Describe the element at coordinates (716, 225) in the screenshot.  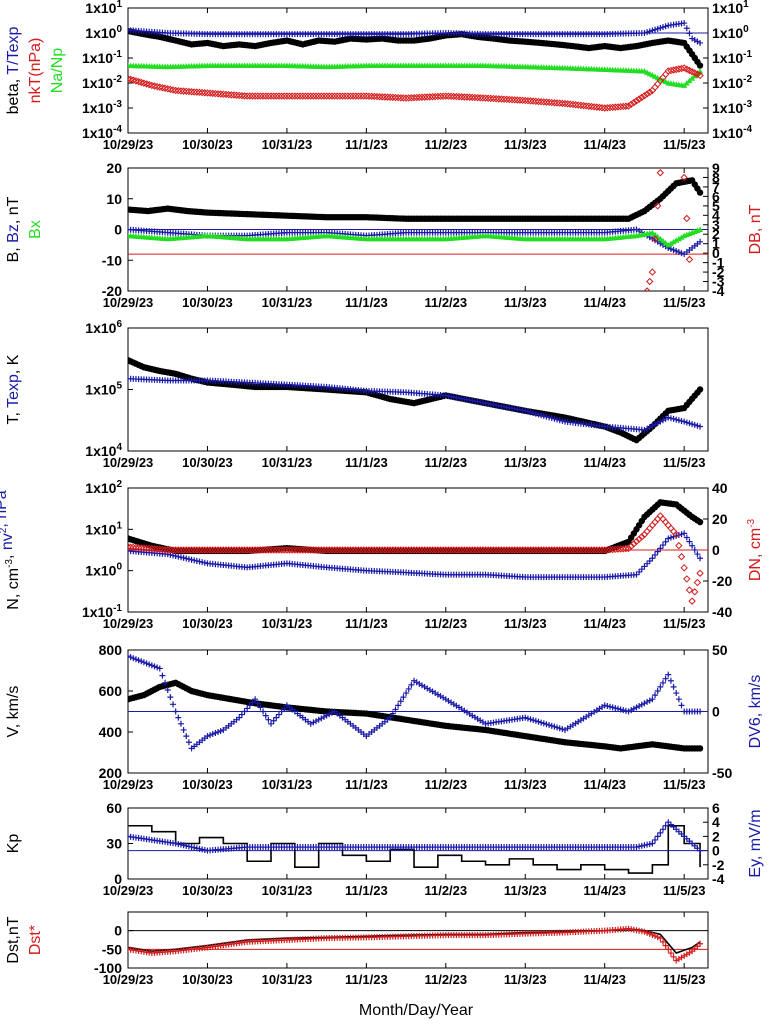
I see `y2-tick-label: 3` at that location.